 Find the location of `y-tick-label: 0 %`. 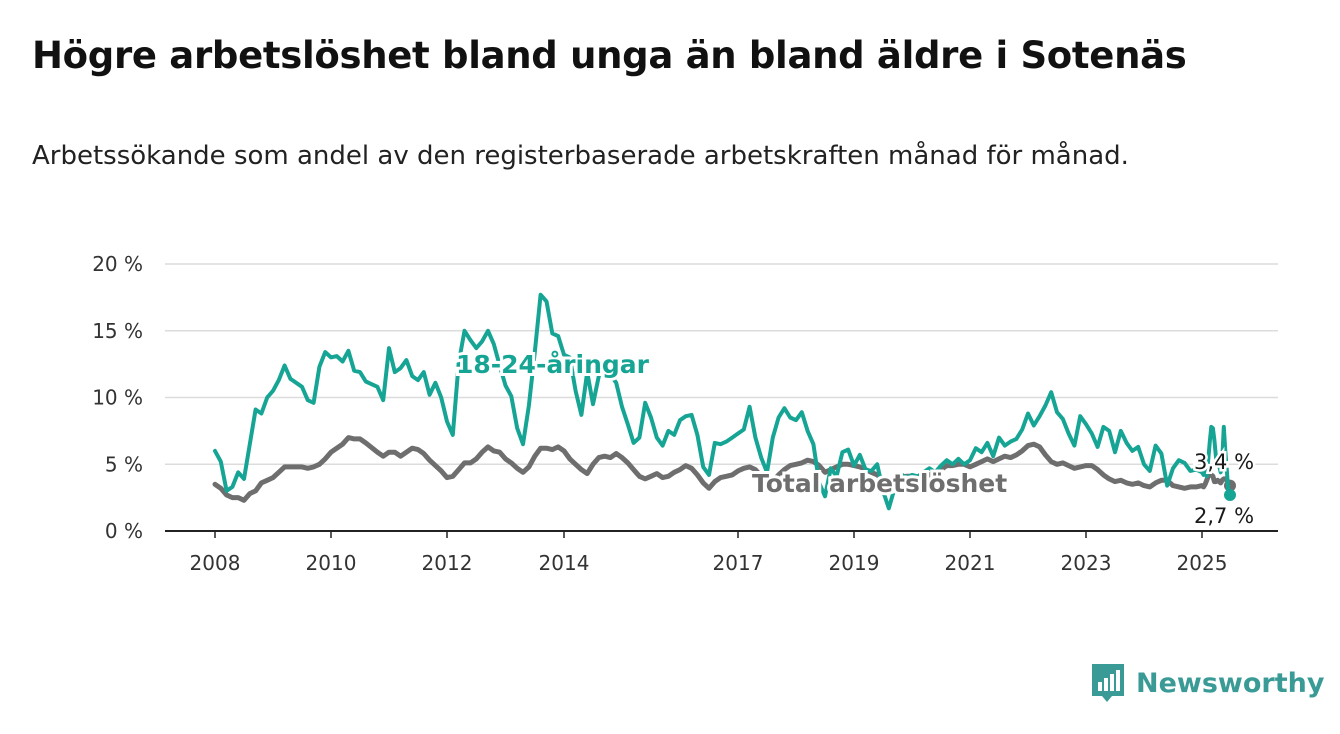

y-tick-label: 0 % is located at coordinates (124, 531).